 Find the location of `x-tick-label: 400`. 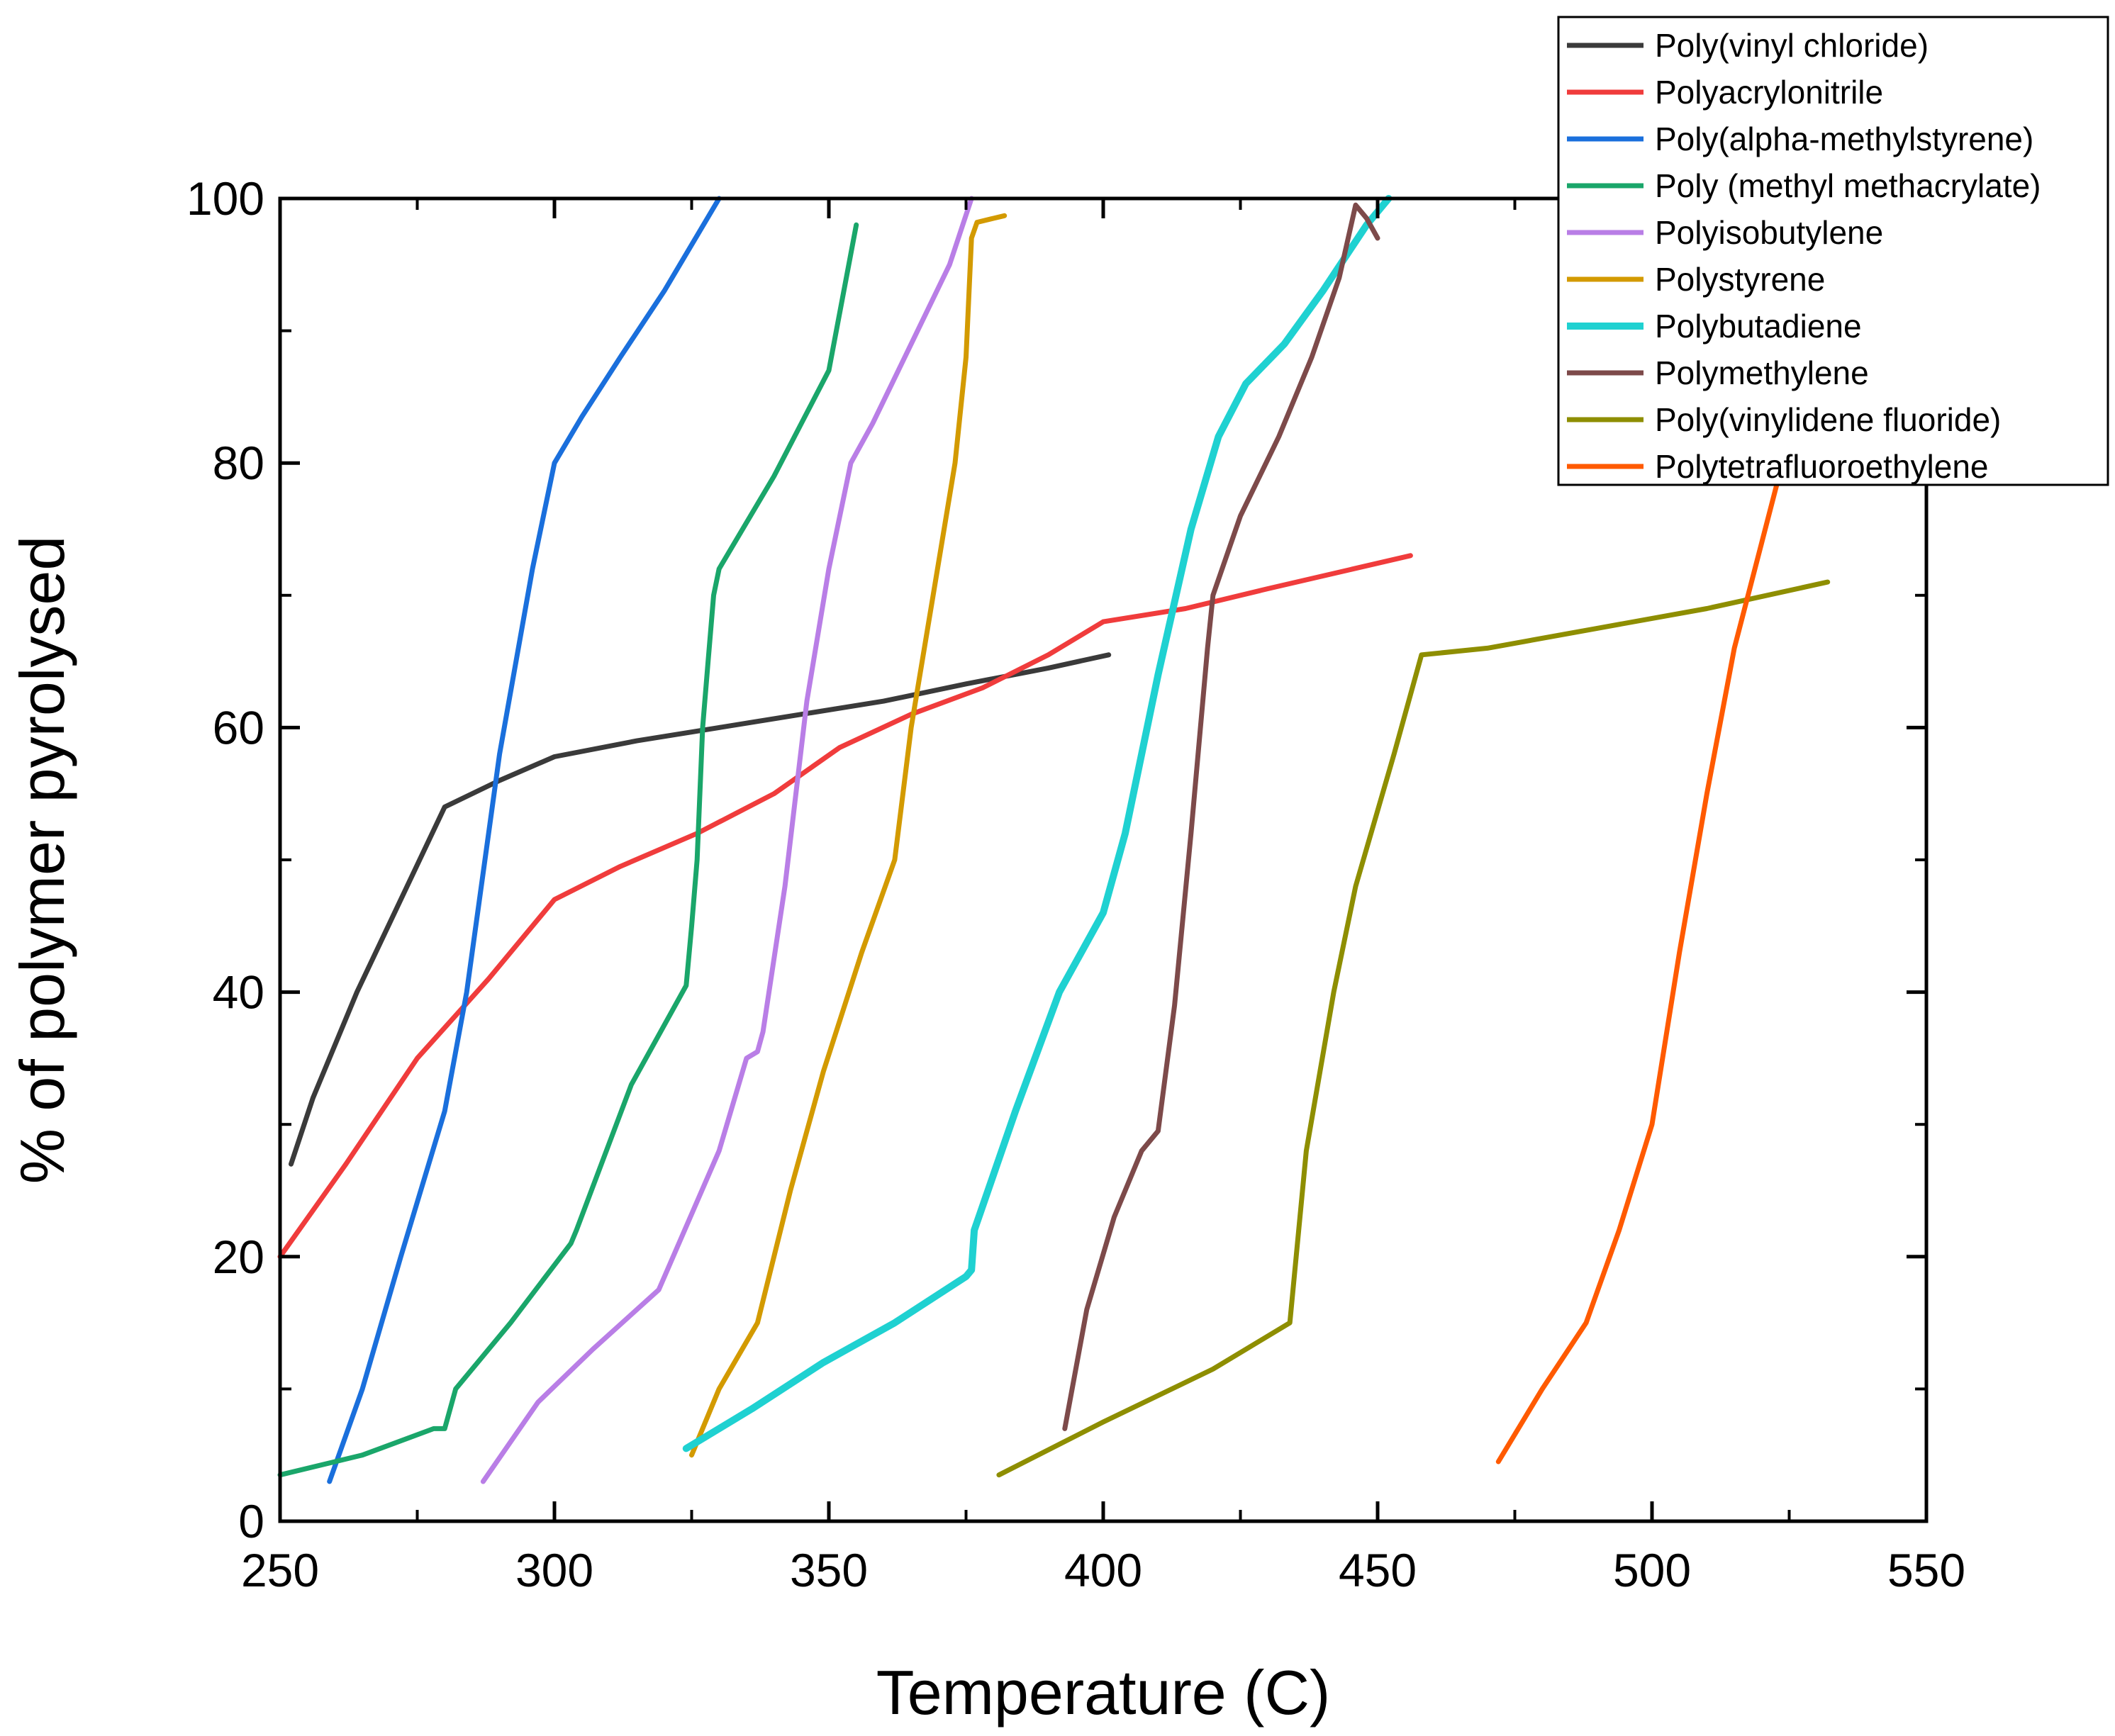

x-tick-label: 400 is located at coordinates (1103, 1570).